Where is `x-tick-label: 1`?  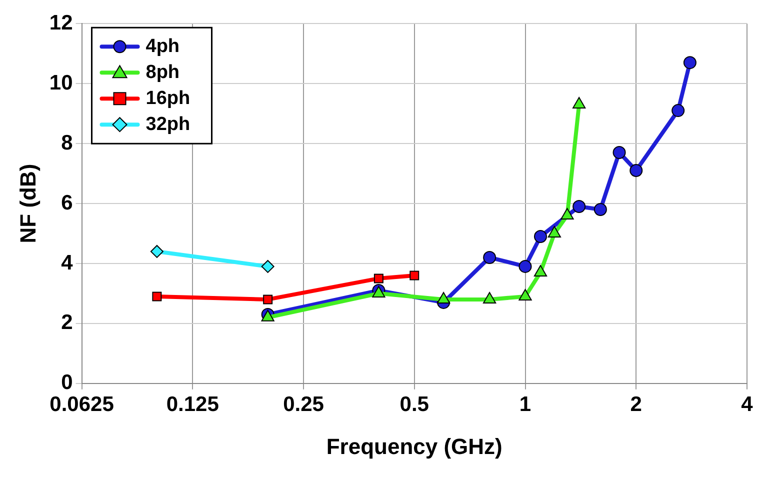 x-tick-label: 1 is located at coordinates (525, 404).